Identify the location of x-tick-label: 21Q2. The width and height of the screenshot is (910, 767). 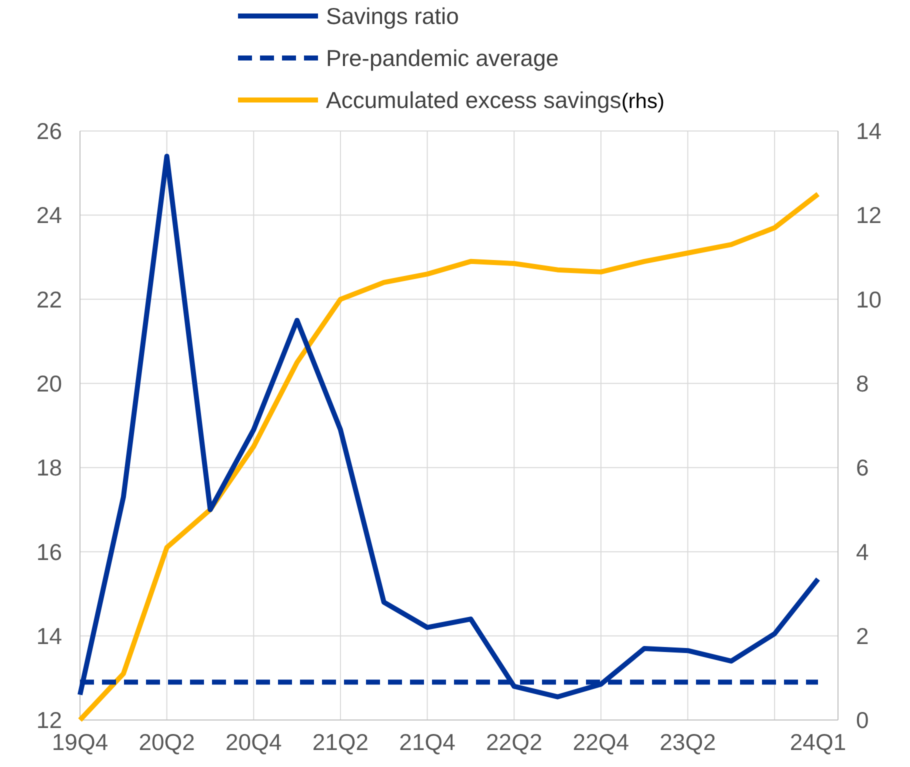
(340, 742).